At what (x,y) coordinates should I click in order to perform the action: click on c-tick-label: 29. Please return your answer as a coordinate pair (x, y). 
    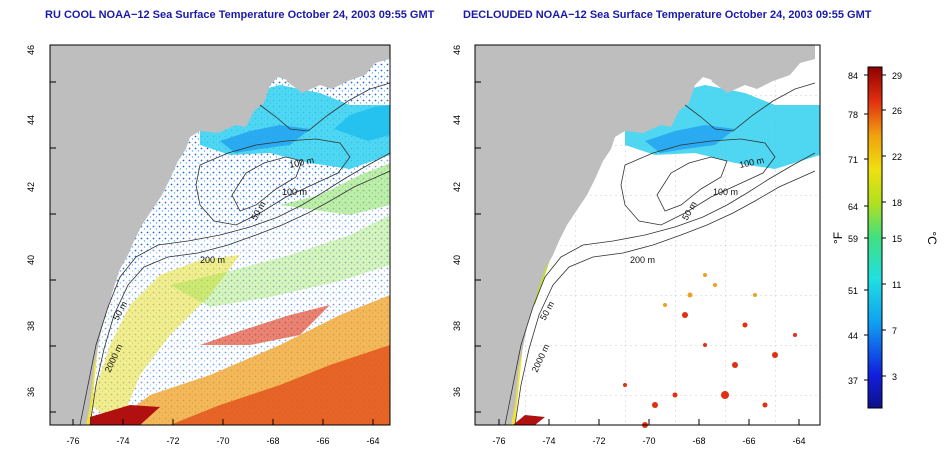
    Looking at the image, I should click on (897, 76).